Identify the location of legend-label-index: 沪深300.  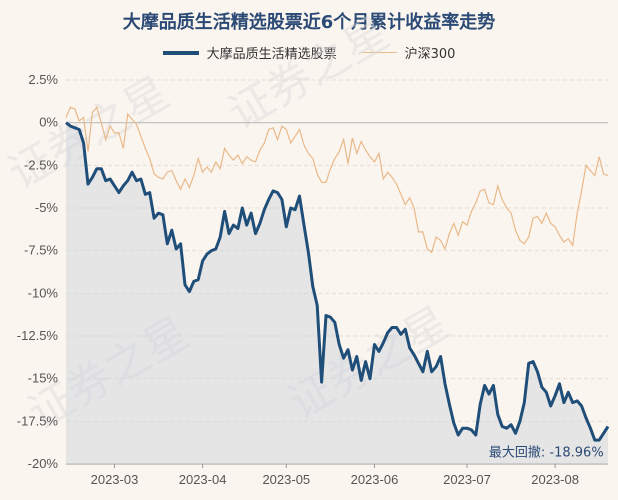
(430, 54).